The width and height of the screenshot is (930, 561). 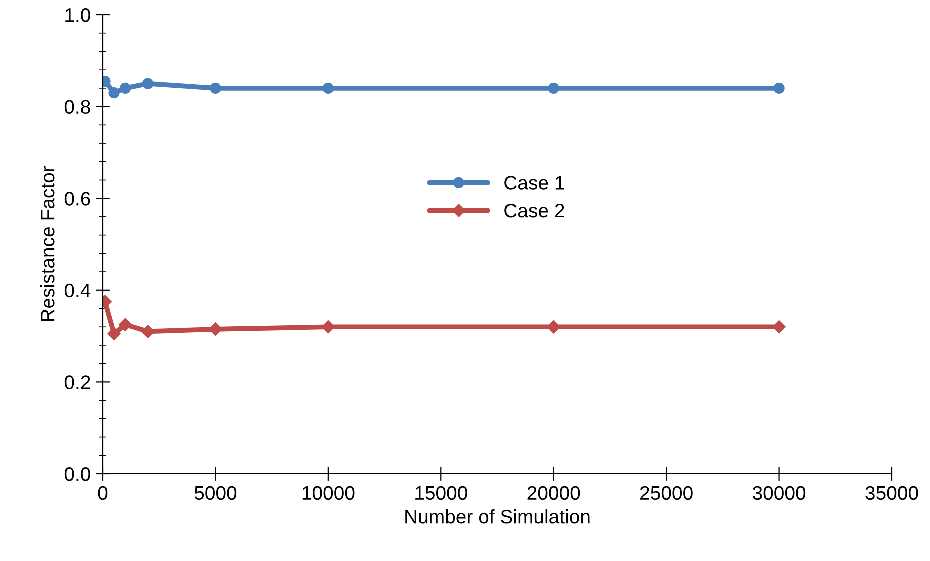 What do you see at coordinates (892, 493) in the screenshot?
I see `x-tick-label: 35000` at bounding box center [892, 493].